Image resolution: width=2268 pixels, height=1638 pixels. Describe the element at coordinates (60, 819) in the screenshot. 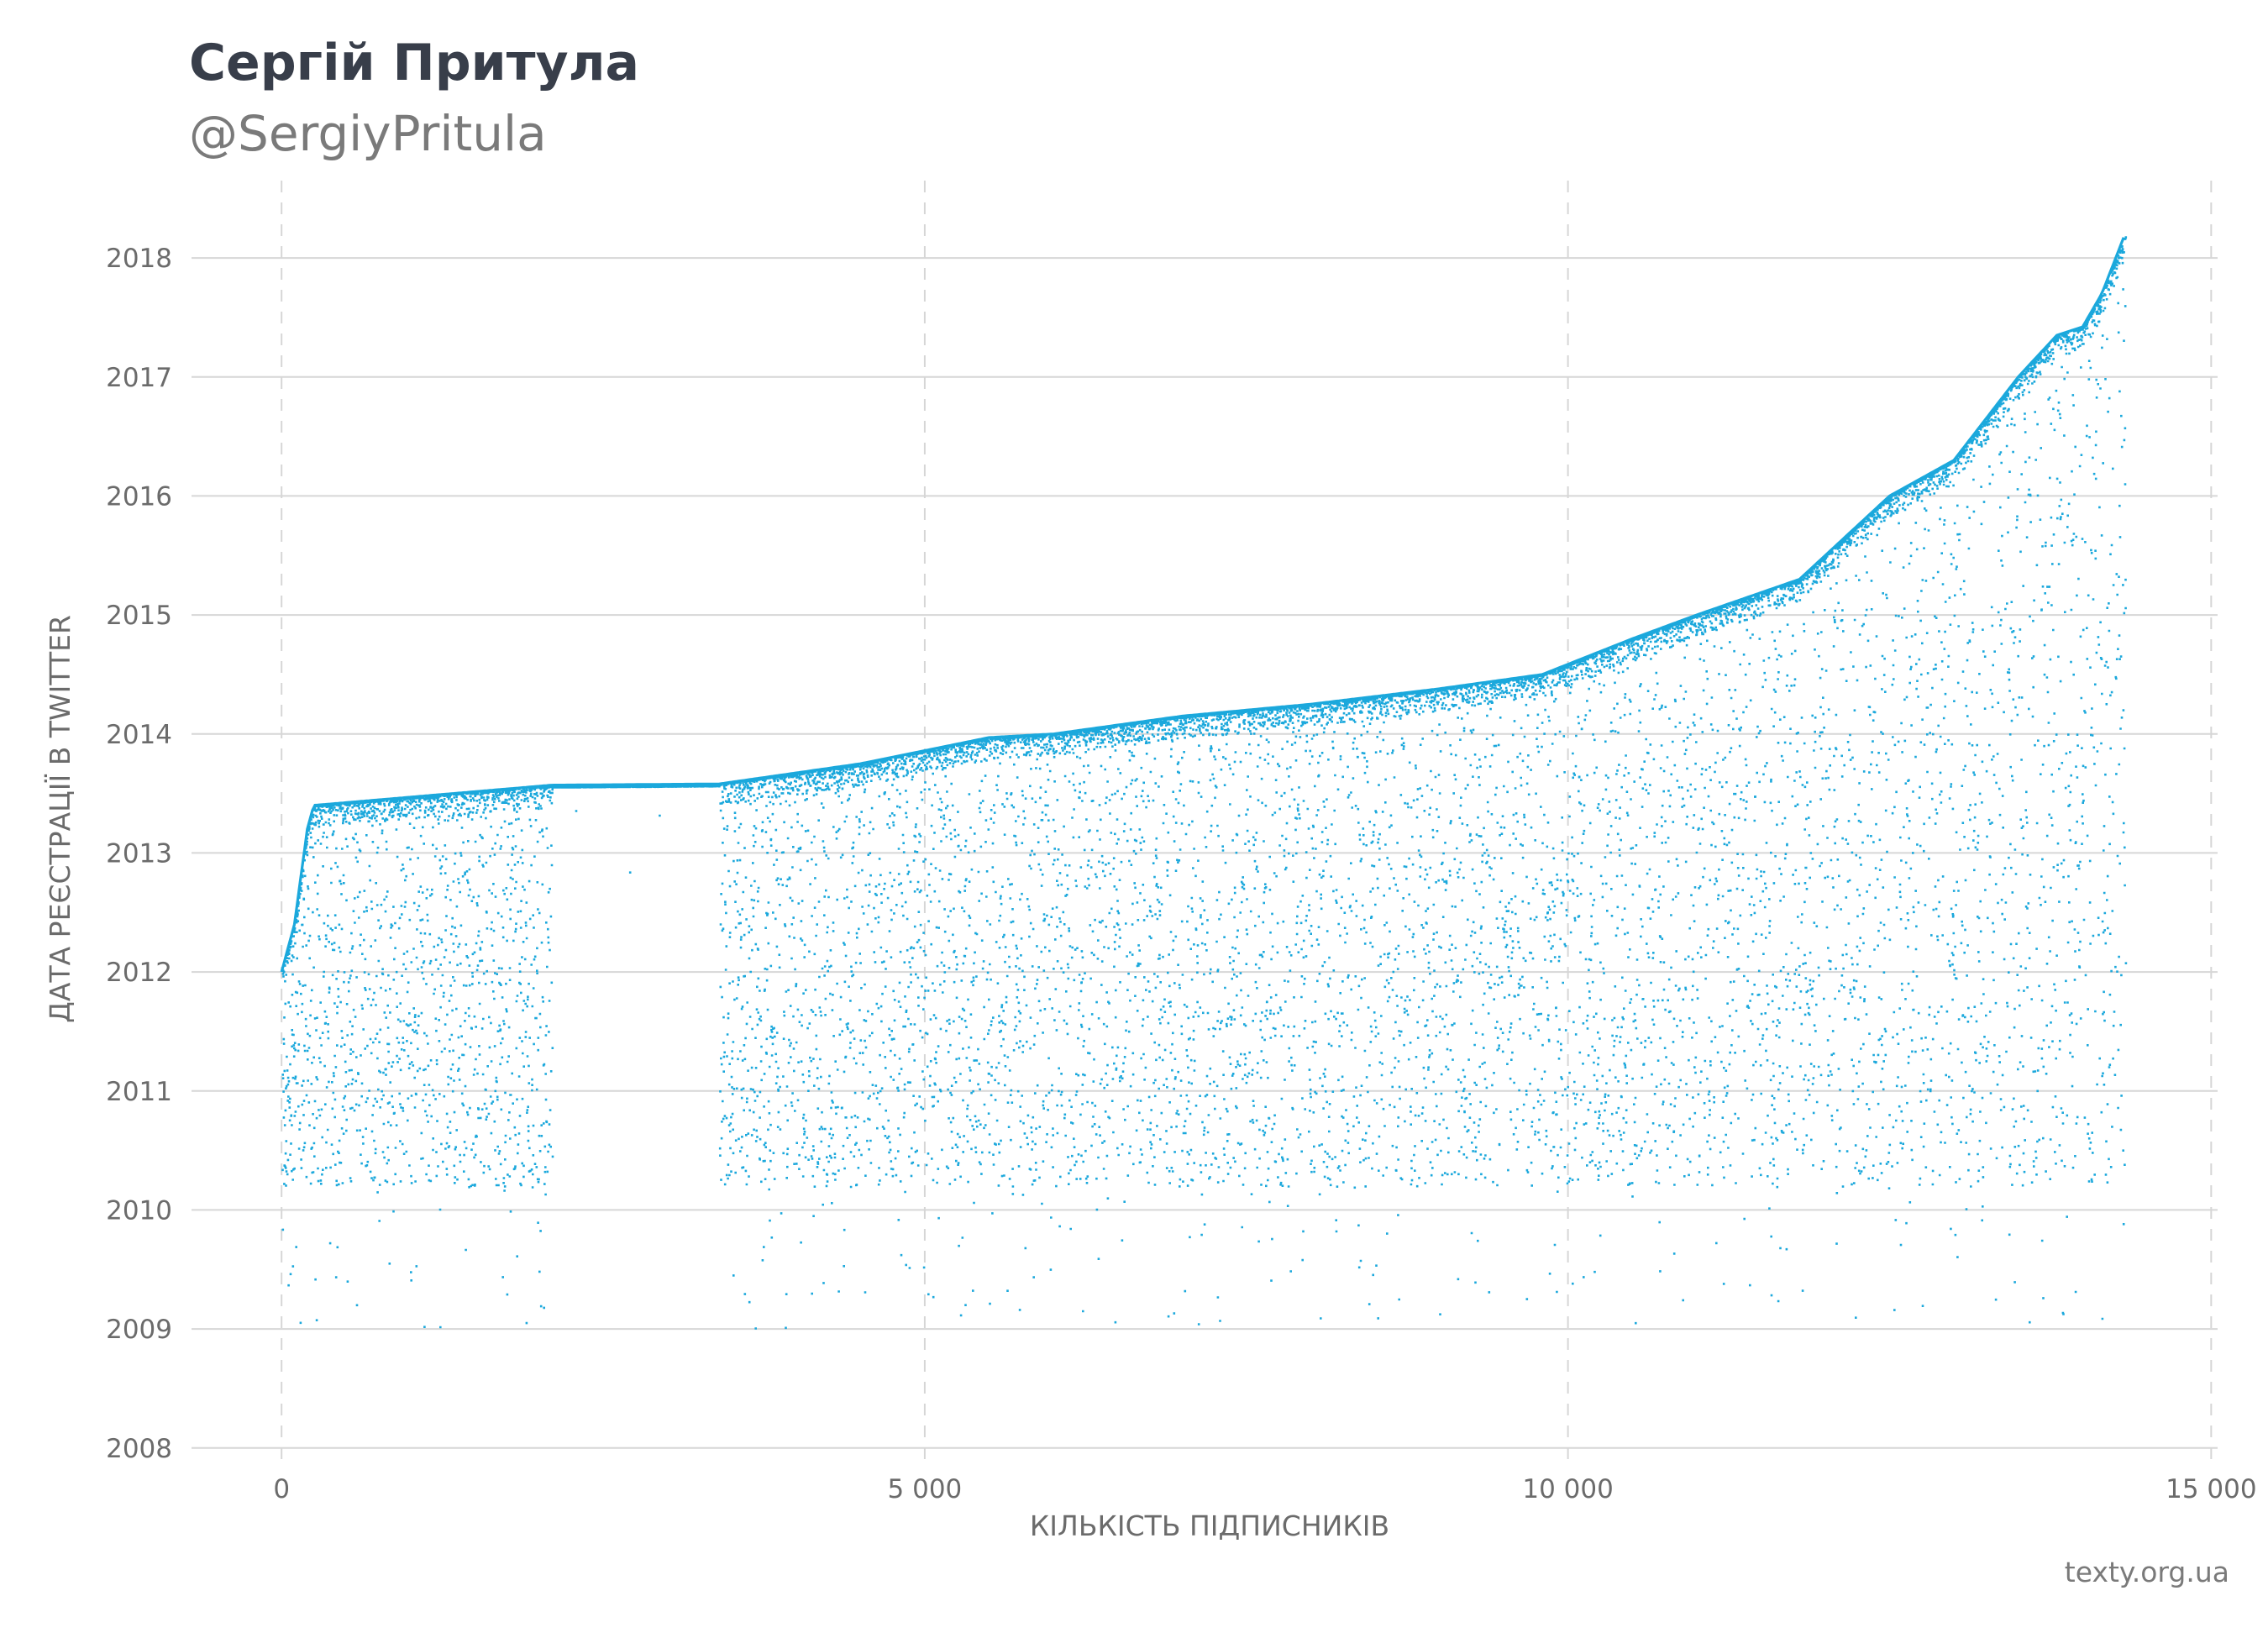

I see `y-axis-label: ДАТА РЕЄСТРАЦІЇ В TWITTER` at that location.